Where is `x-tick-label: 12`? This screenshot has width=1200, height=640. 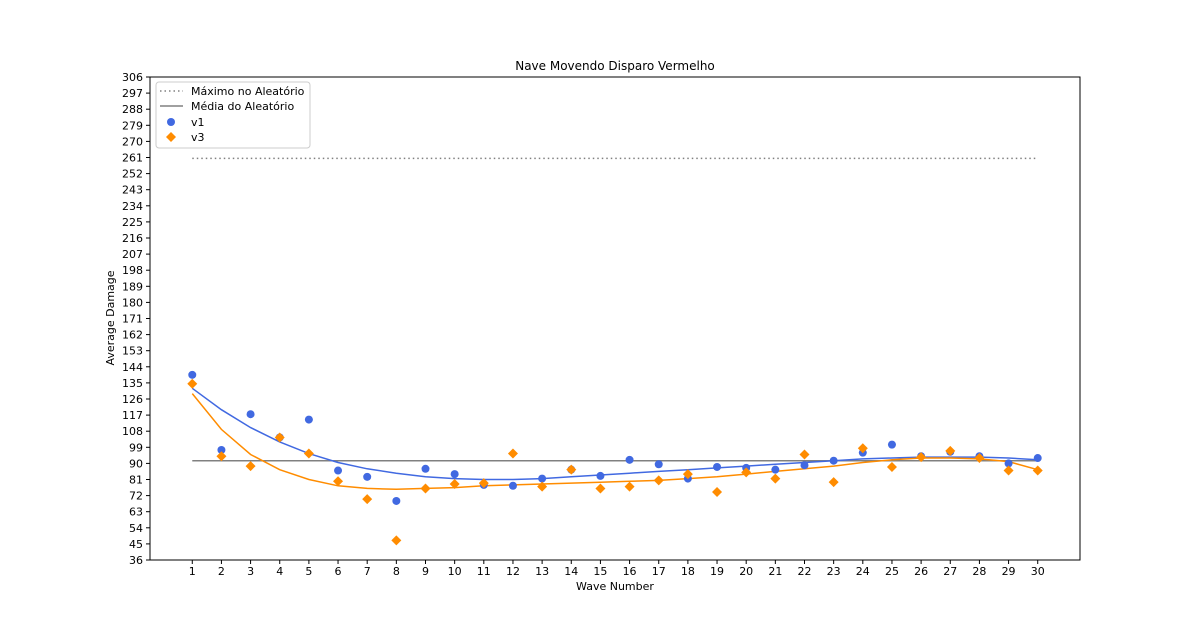 x-tick-label: 12 is located at coordinates (513, 571).